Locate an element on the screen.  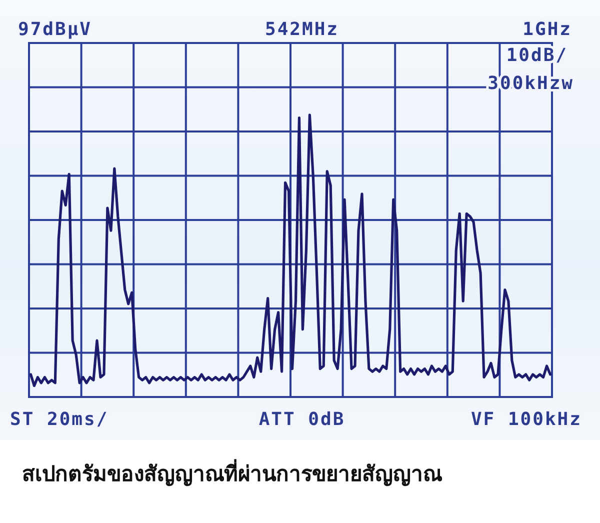
annotation: ATT 0dB is located at coordinates (302, 419).